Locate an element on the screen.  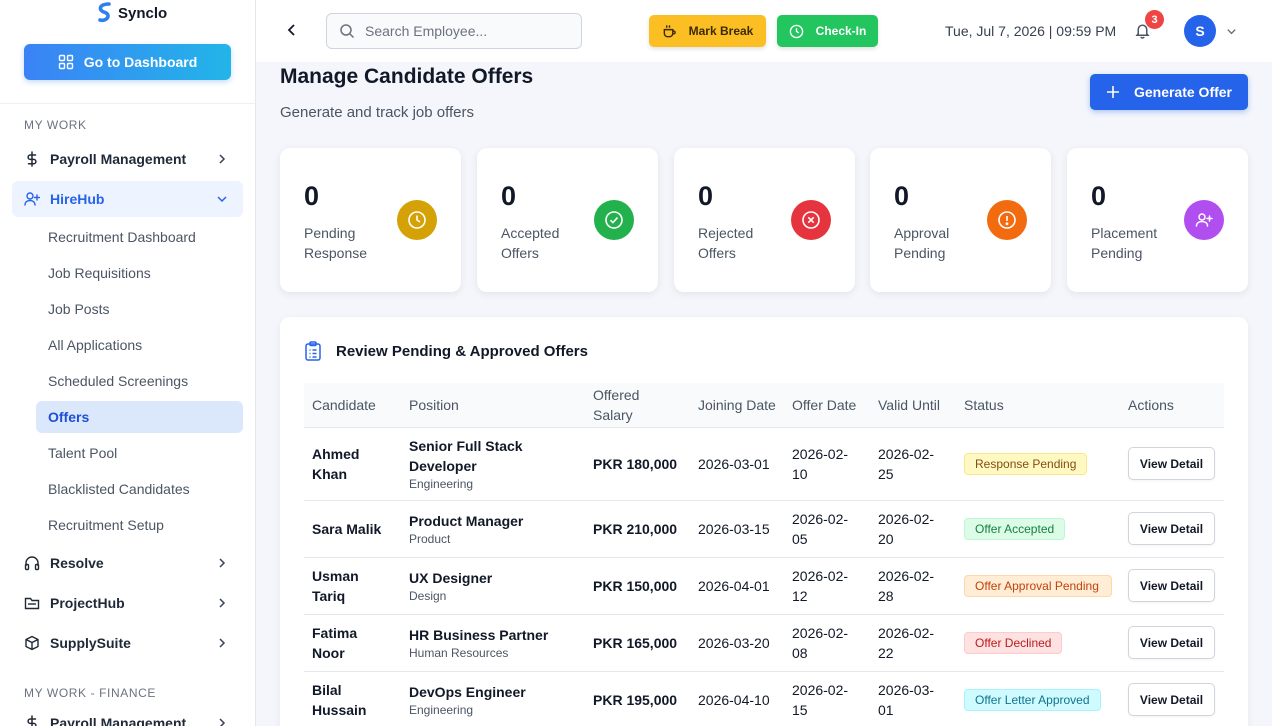
offered-salary: PKR 195,000 is located at coordinates (637, 698).